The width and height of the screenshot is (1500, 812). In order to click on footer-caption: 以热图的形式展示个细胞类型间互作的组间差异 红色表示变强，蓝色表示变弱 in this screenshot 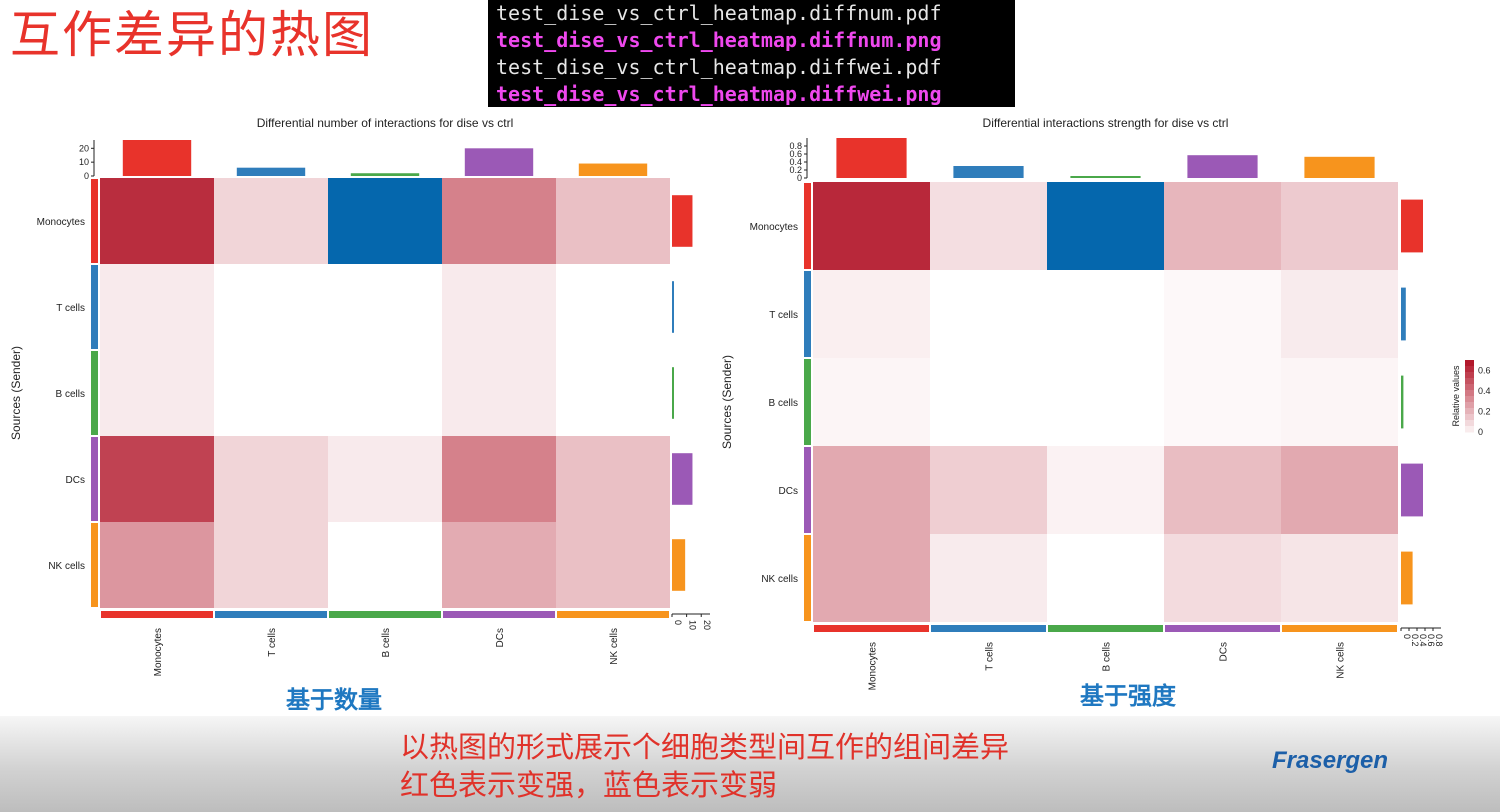, I will do `click(704, 766)`.